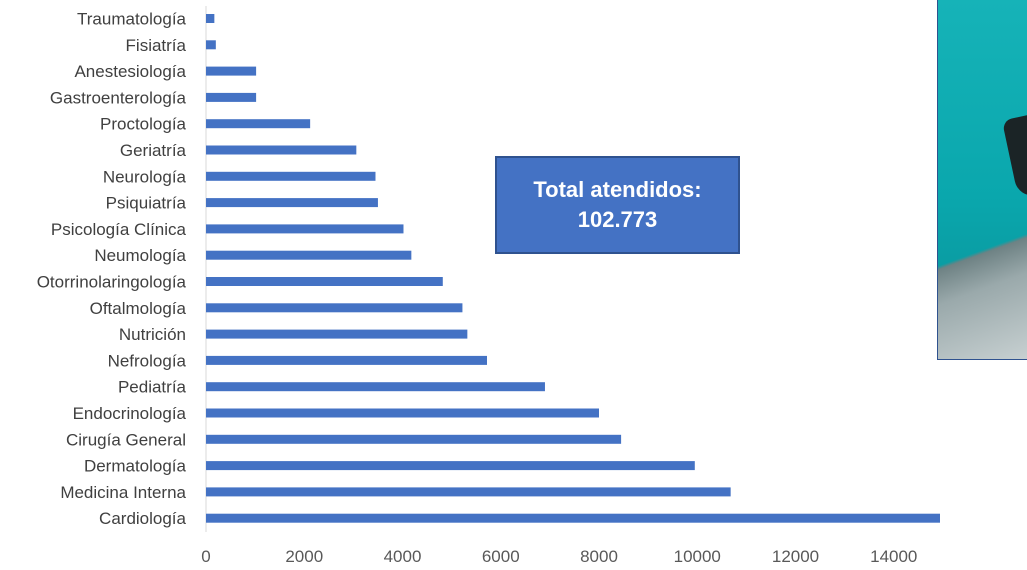 Image resolution: width=1027 pixels, height=570 pixels. I want to click on x-tick-label: 8000, so click(599, 556).